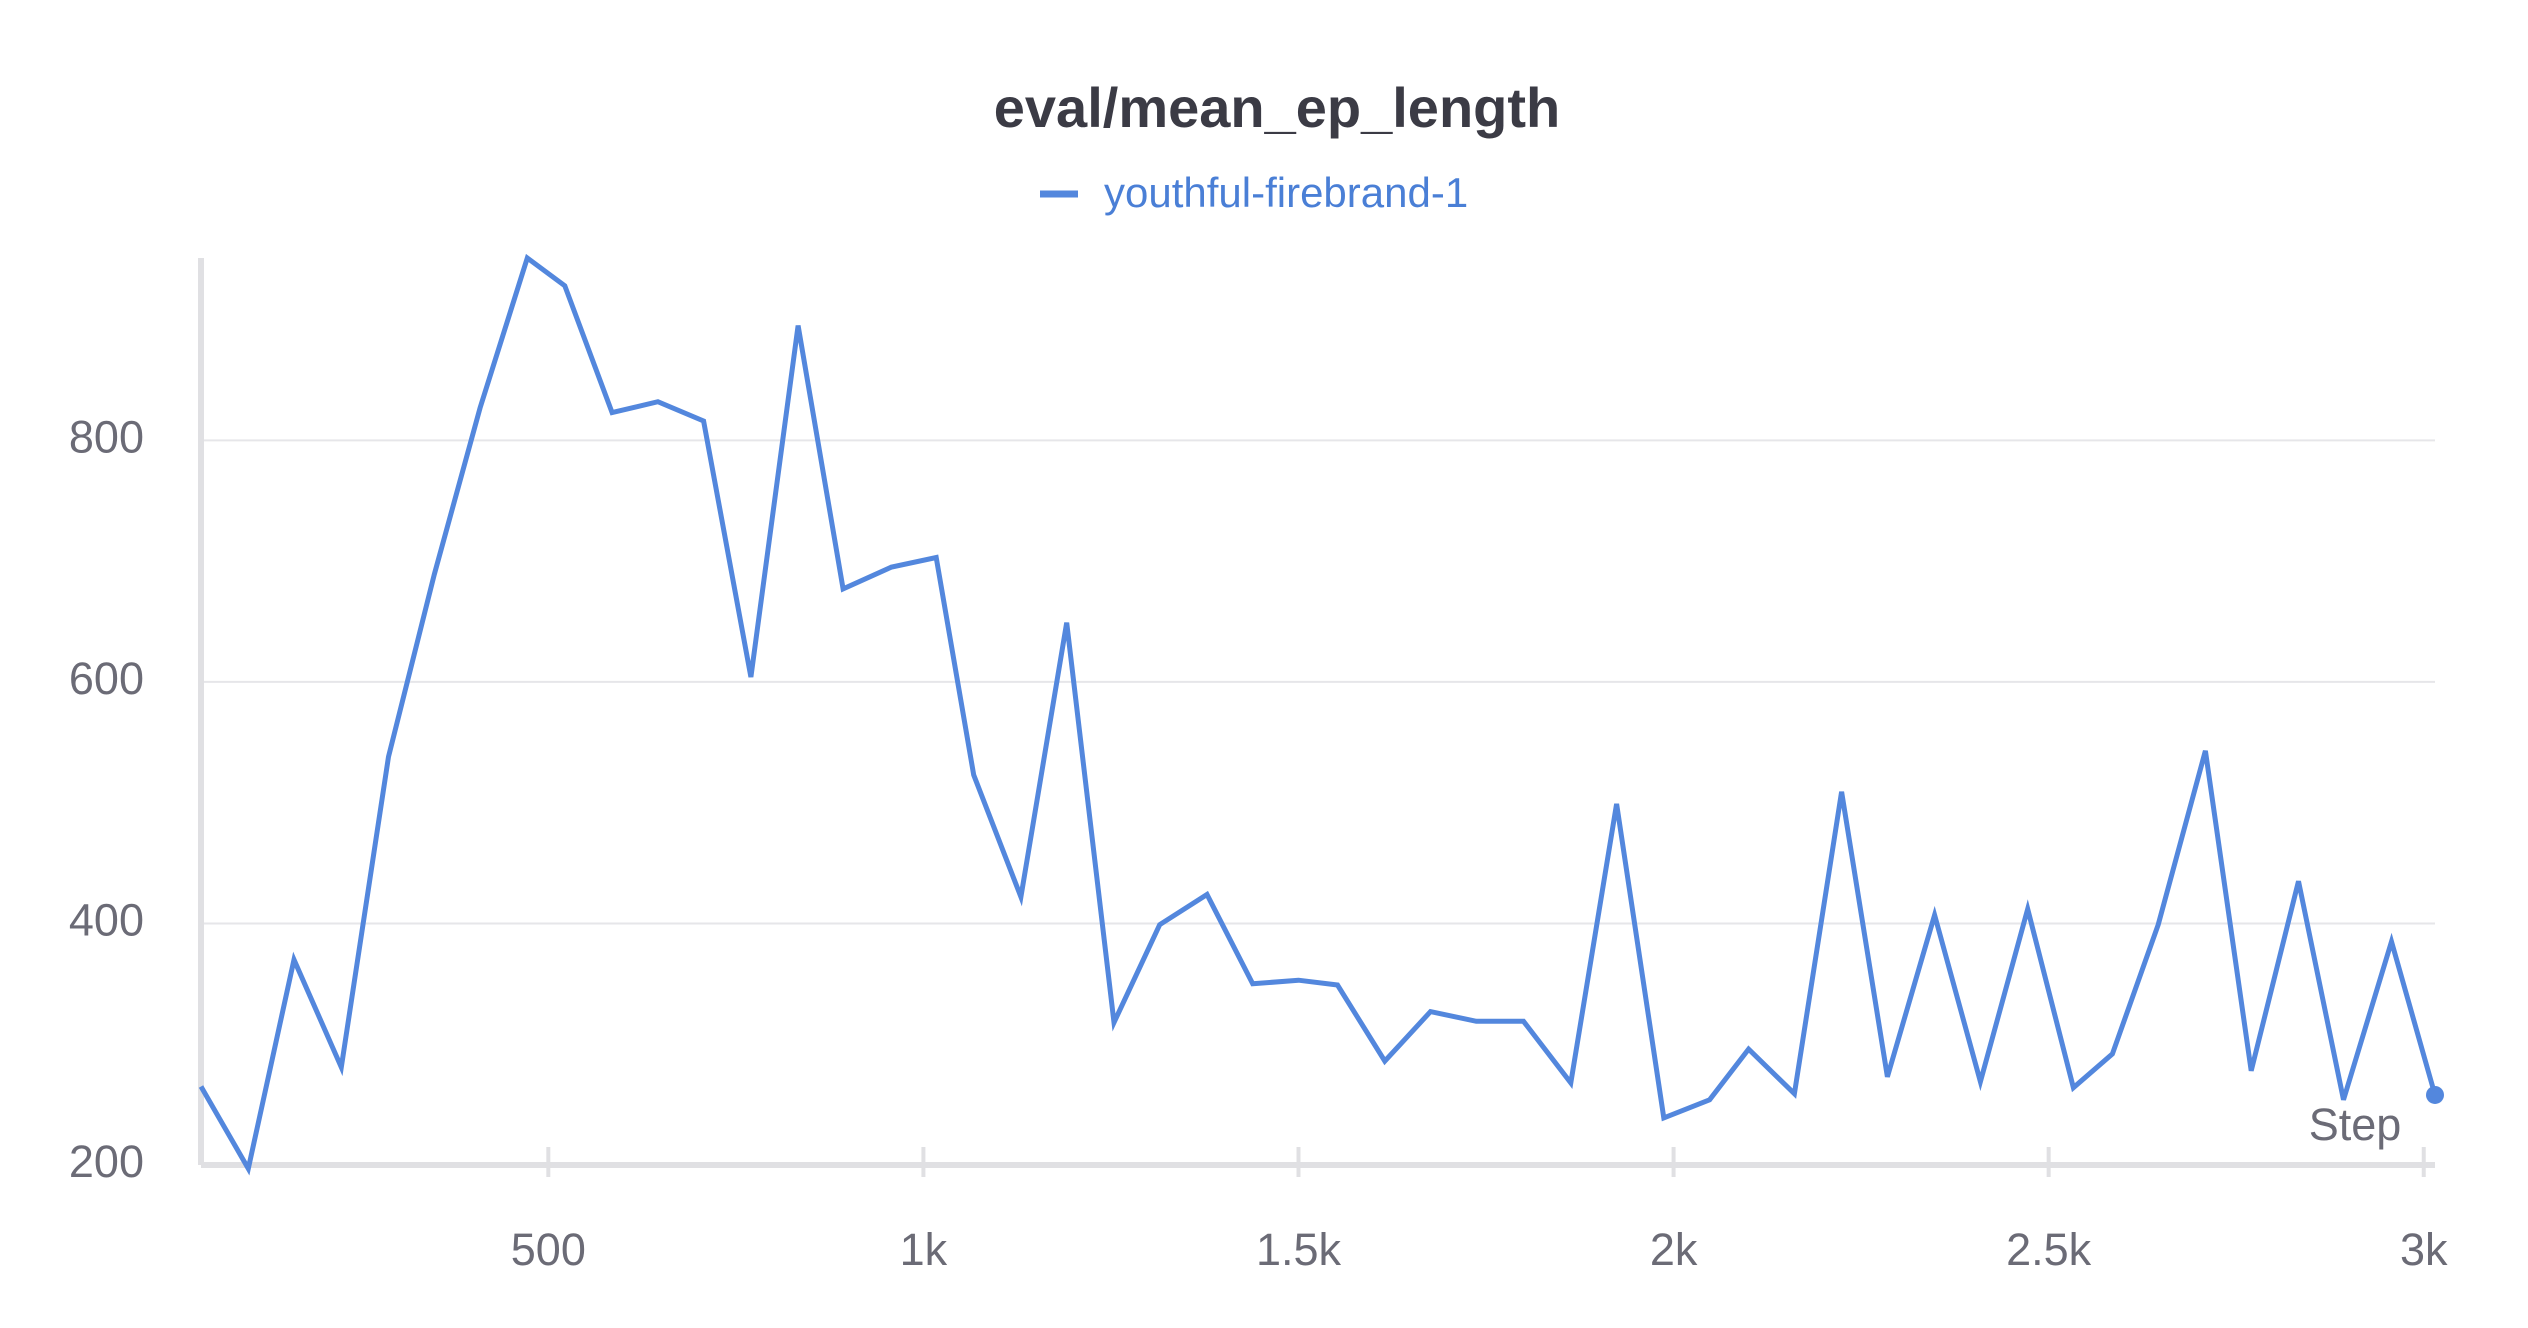  What do you see at coordinates (1674, 1249) in the screenshot?
I see `x-tick-label: 2k` at bounding box center [1674, 1249].